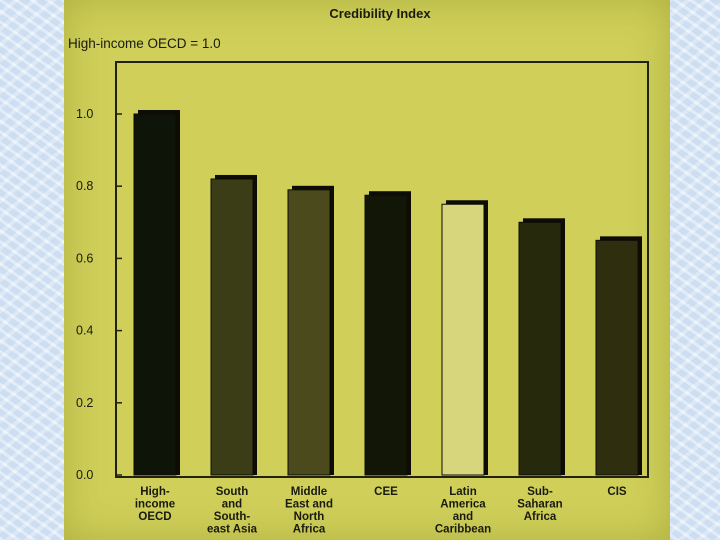 Image resolution: width=720 pixels, height=540 pixels. Describe the element at coordinates (309, 511) in the screenshot. I see `x-tick-label: Middle East and North Africa` at that location.